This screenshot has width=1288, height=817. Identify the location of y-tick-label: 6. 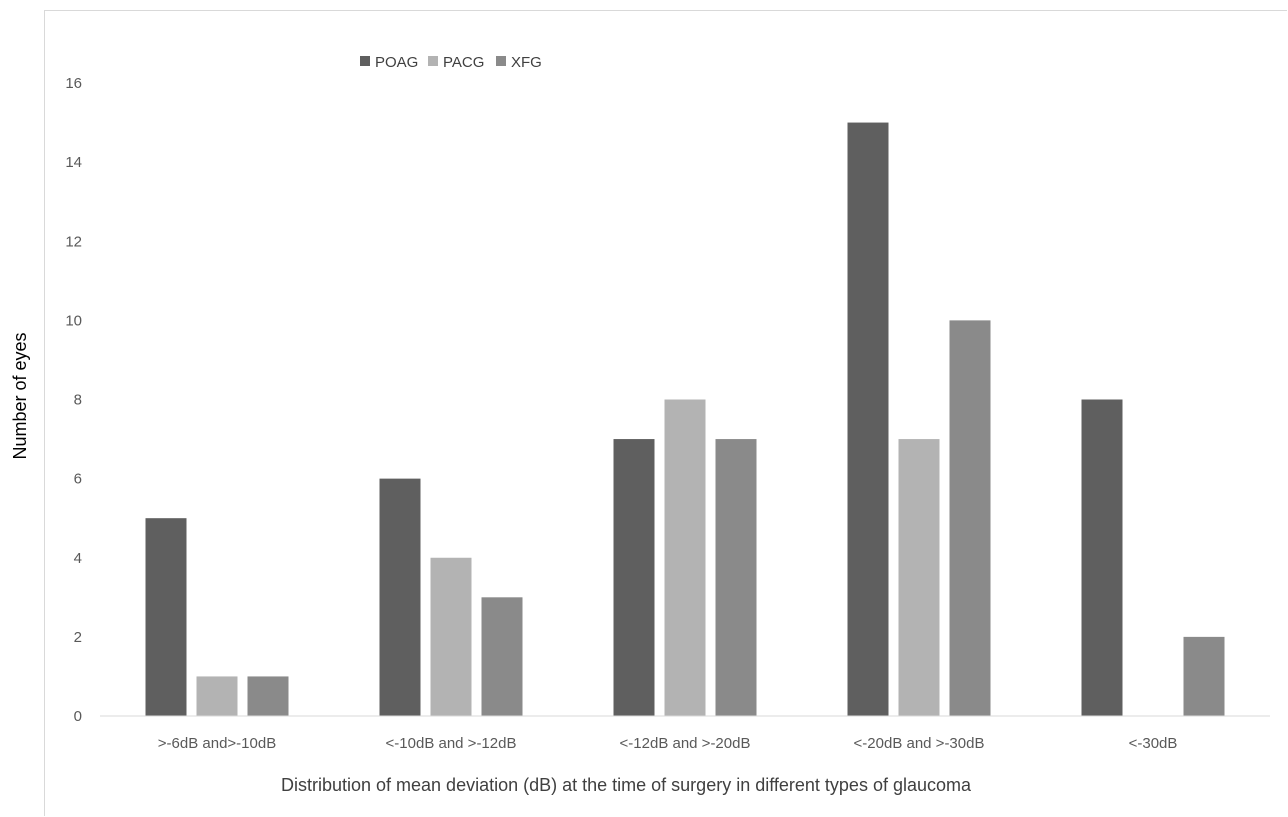
(78, 479).